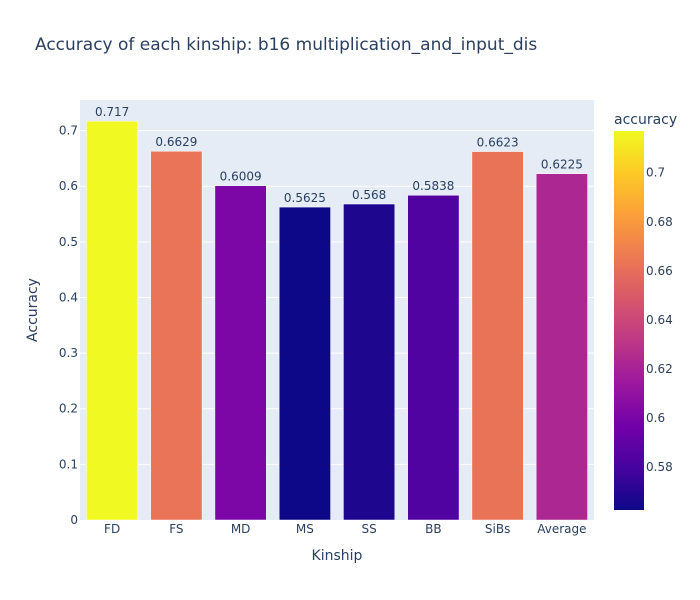  I want to click on colorbar-tick-label: 0.62, so click(659, 369).